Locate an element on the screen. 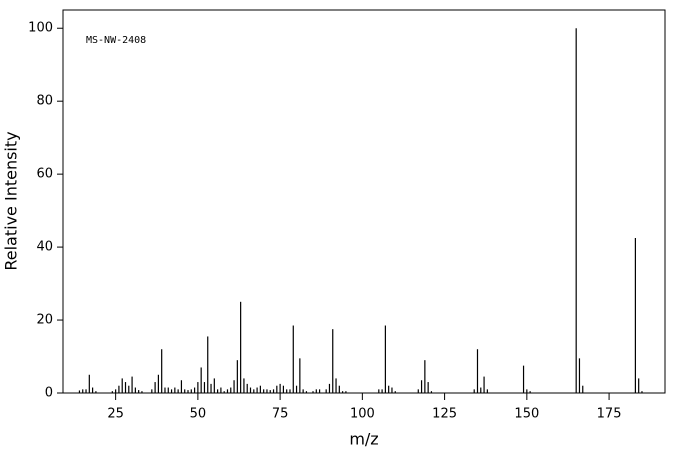 The height and width of the screenshot is (455, 676). x-axis-label: m/z is located at coordinates (363, 439).